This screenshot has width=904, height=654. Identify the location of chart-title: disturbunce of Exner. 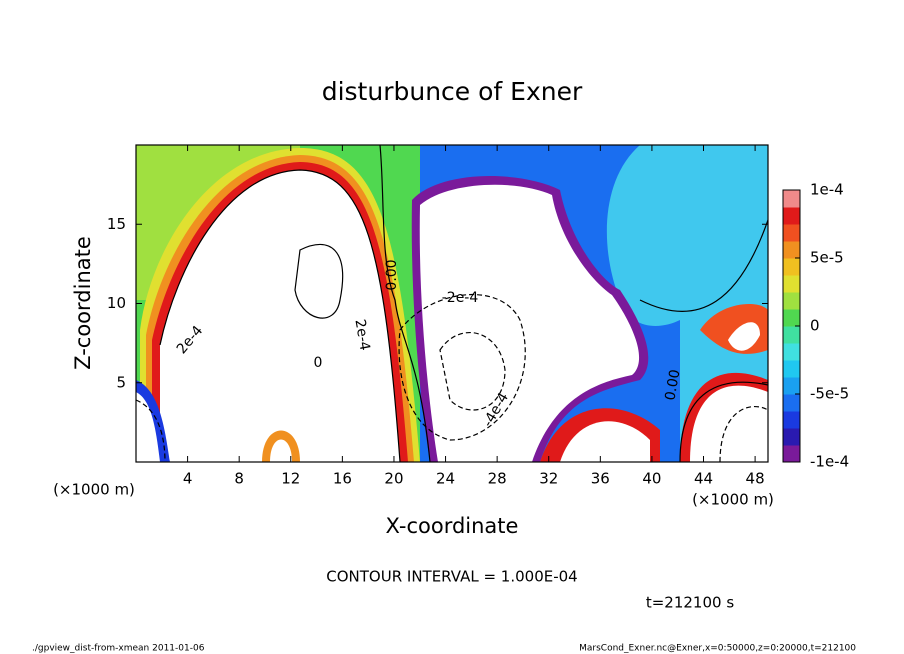
(452, 91).